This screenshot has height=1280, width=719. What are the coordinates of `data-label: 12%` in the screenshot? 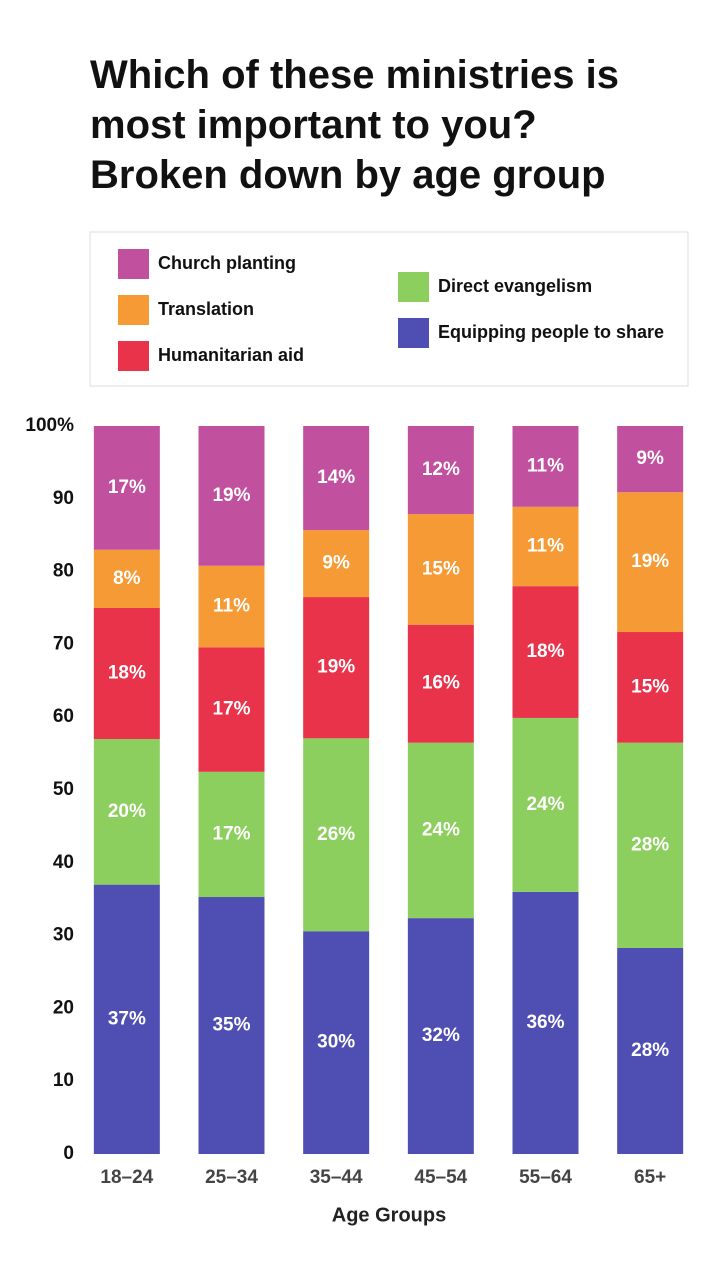 It's located at (441, 469).